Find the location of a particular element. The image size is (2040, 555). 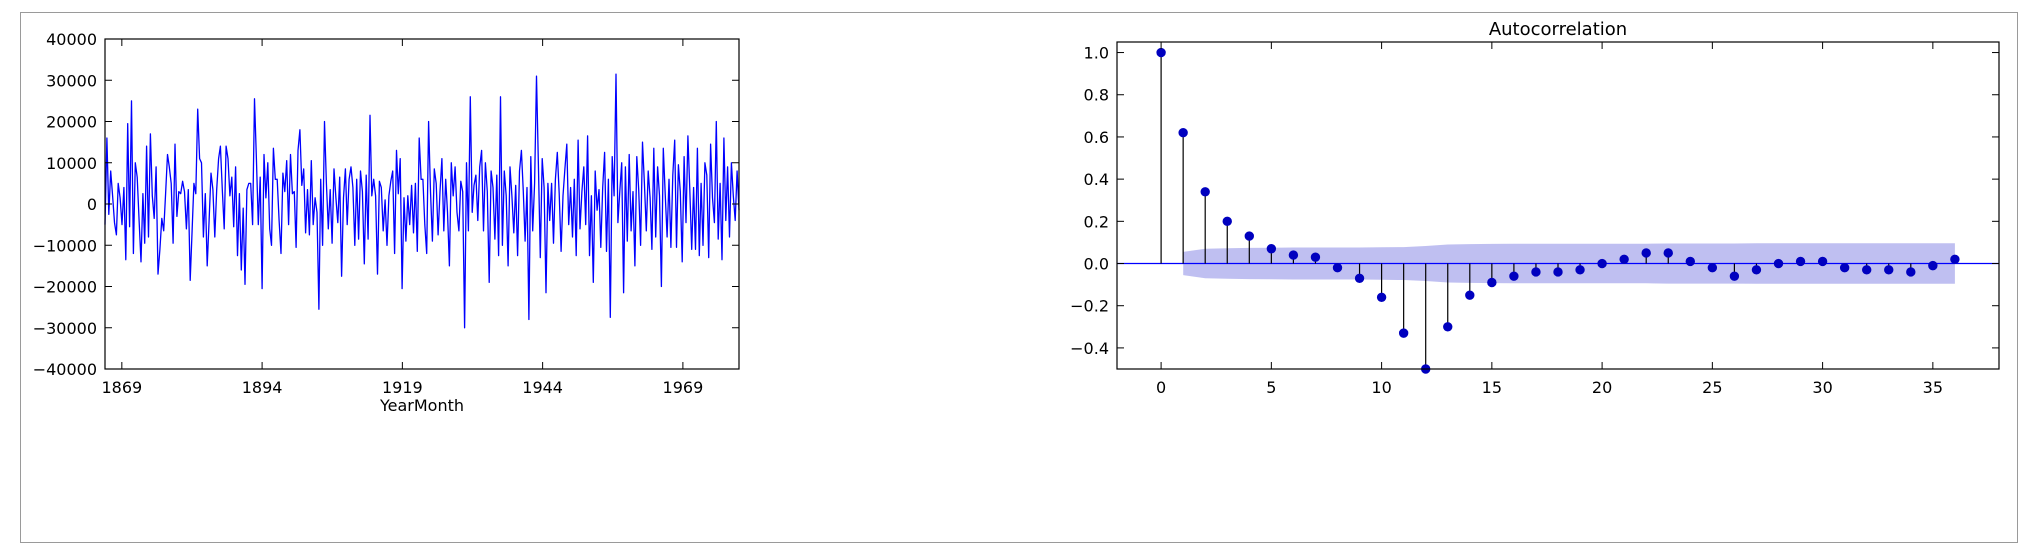

acf-x-tick-label: 30 is located at coordinates (1822, 387).